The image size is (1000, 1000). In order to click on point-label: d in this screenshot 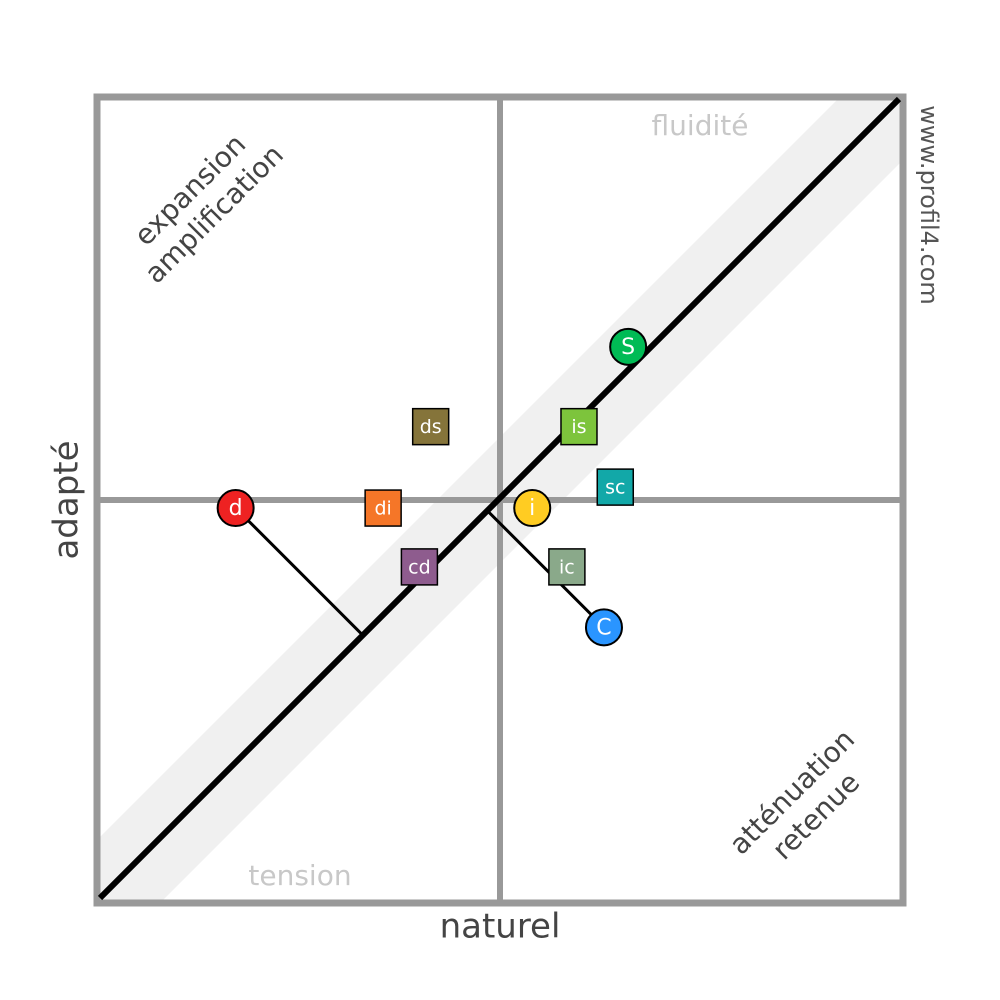, I will do `click(236, 508)`.